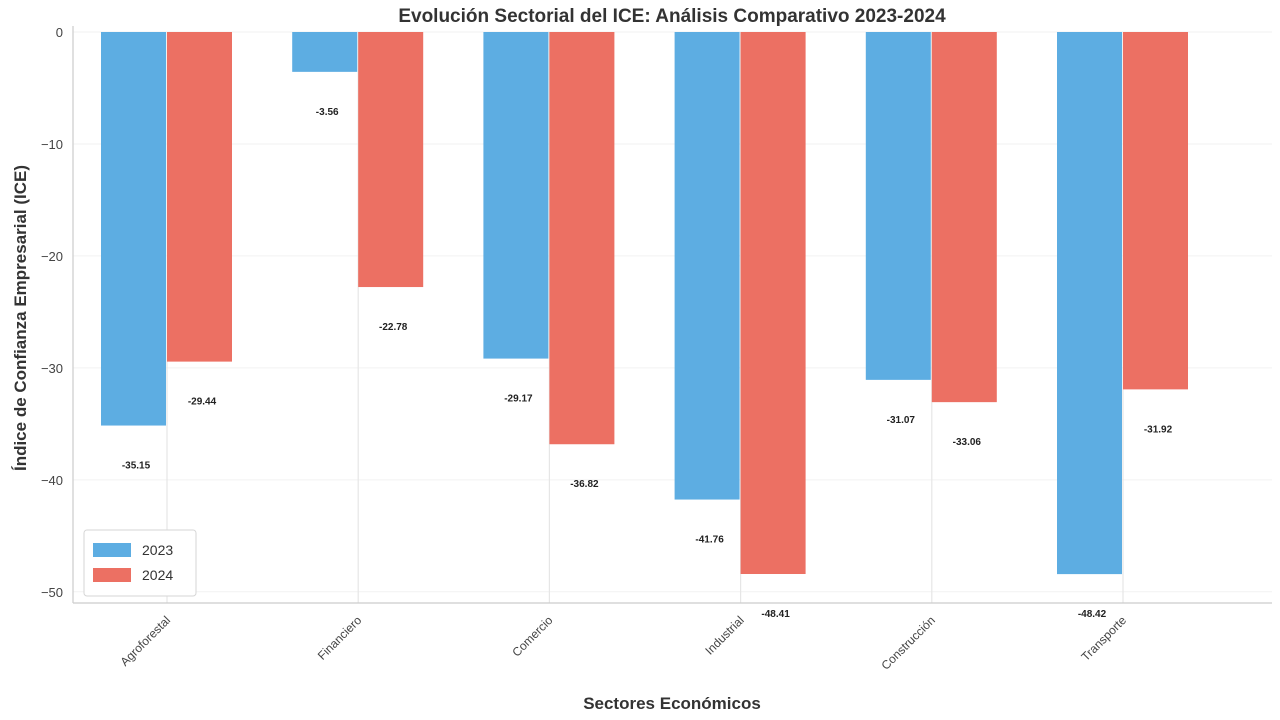  Describe the element at coordinates (112, 575) in the screenshot. I see `legend-swatch-2024` at that location.